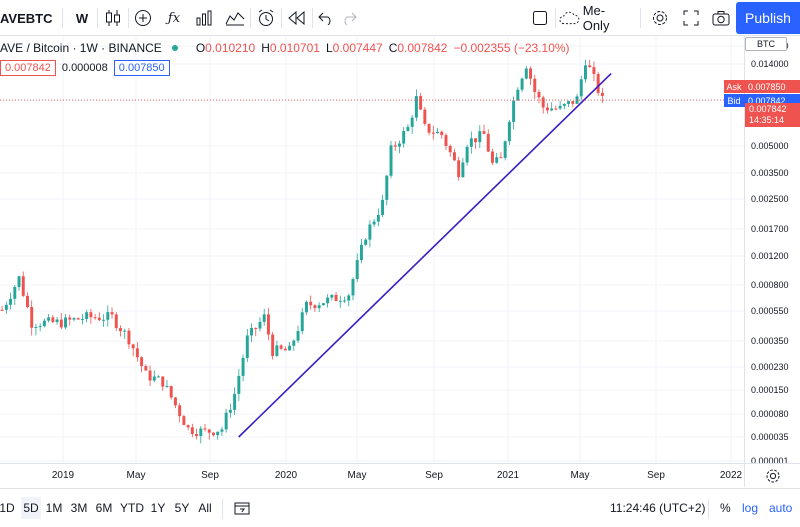 This screenshot has width=800, height=527. I want to click on fx-indicators-icon: ƒx, so click(174, 18).